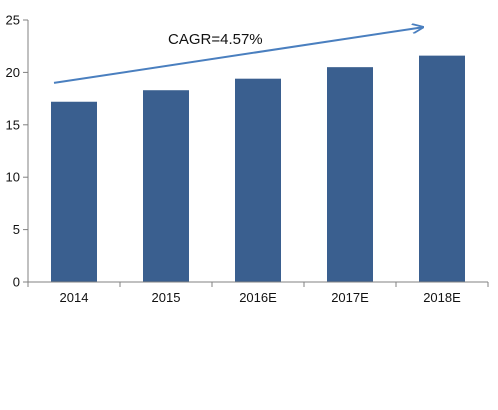  Describe the element at coordinates (74, 191) in the screenshot. I see `bar-2014` at that location.